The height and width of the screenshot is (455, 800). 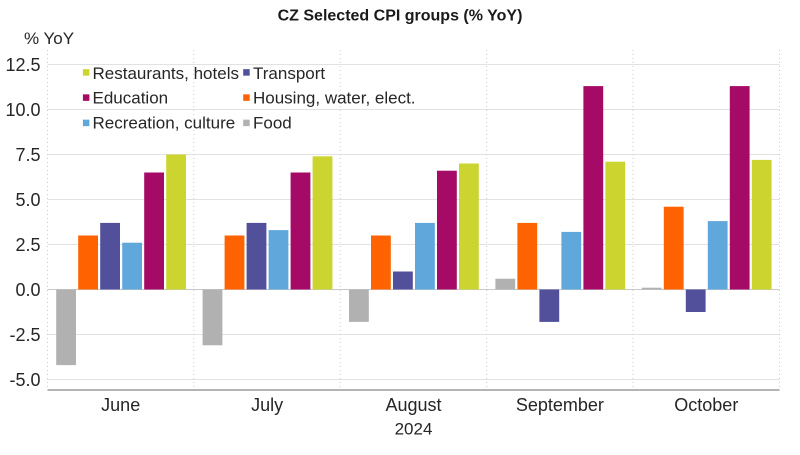 What do you see at coordinates (22, 65) in the screenshot?
I see `svg-text: 12.5` at bounding box center [22, 65].